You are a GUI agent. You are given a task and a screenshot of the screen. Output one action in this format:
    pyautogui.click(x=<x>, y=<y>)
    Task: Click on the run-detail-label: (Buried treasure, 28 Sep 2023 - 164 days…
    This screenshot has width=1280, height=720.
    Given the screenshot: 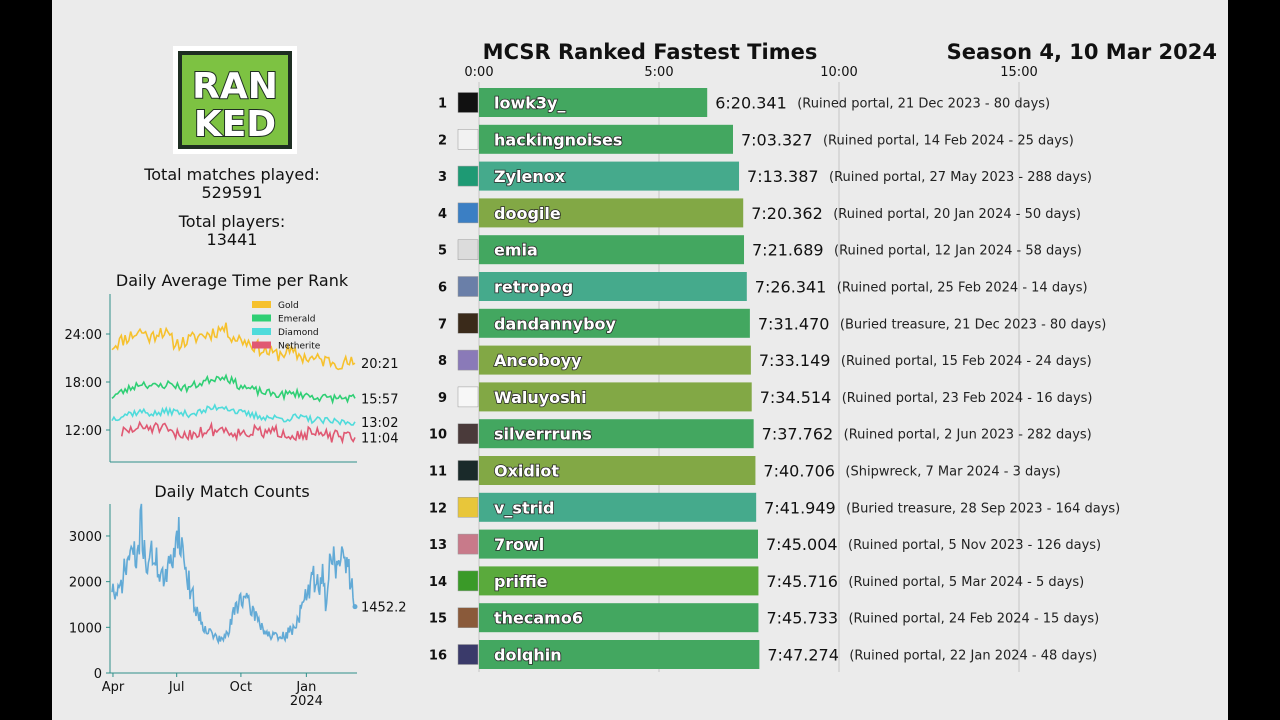 What is the action you would take?
    pyautogui.click(x=983, y=508)
    